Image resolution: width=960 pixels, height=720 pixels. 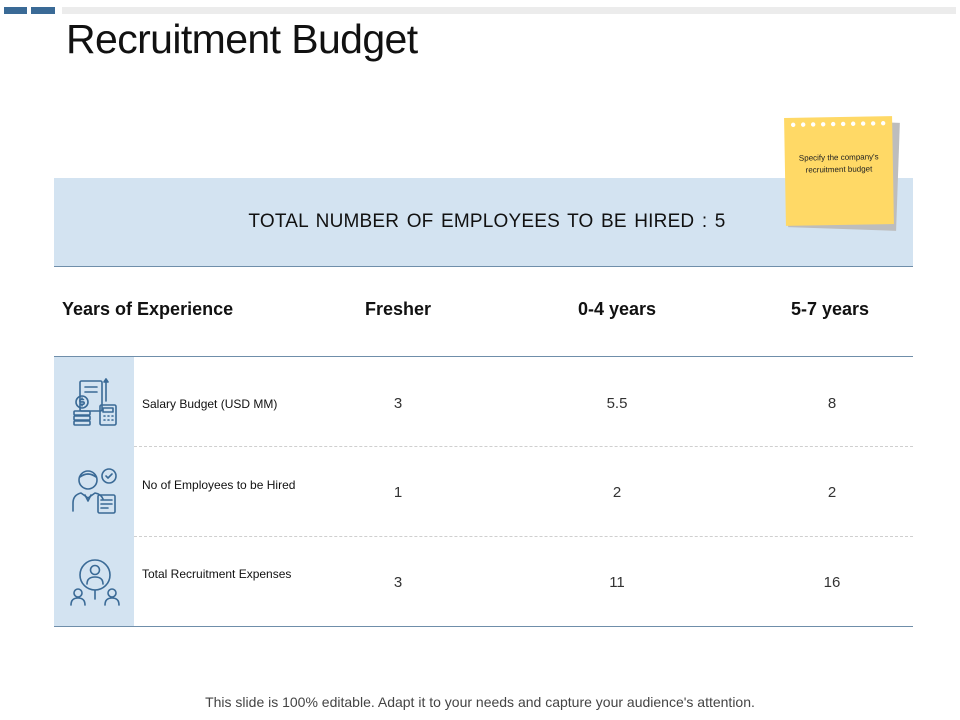 I want to click on row-label-employees-hired: No of Employees to be Hired, so click(x=219, y=485).